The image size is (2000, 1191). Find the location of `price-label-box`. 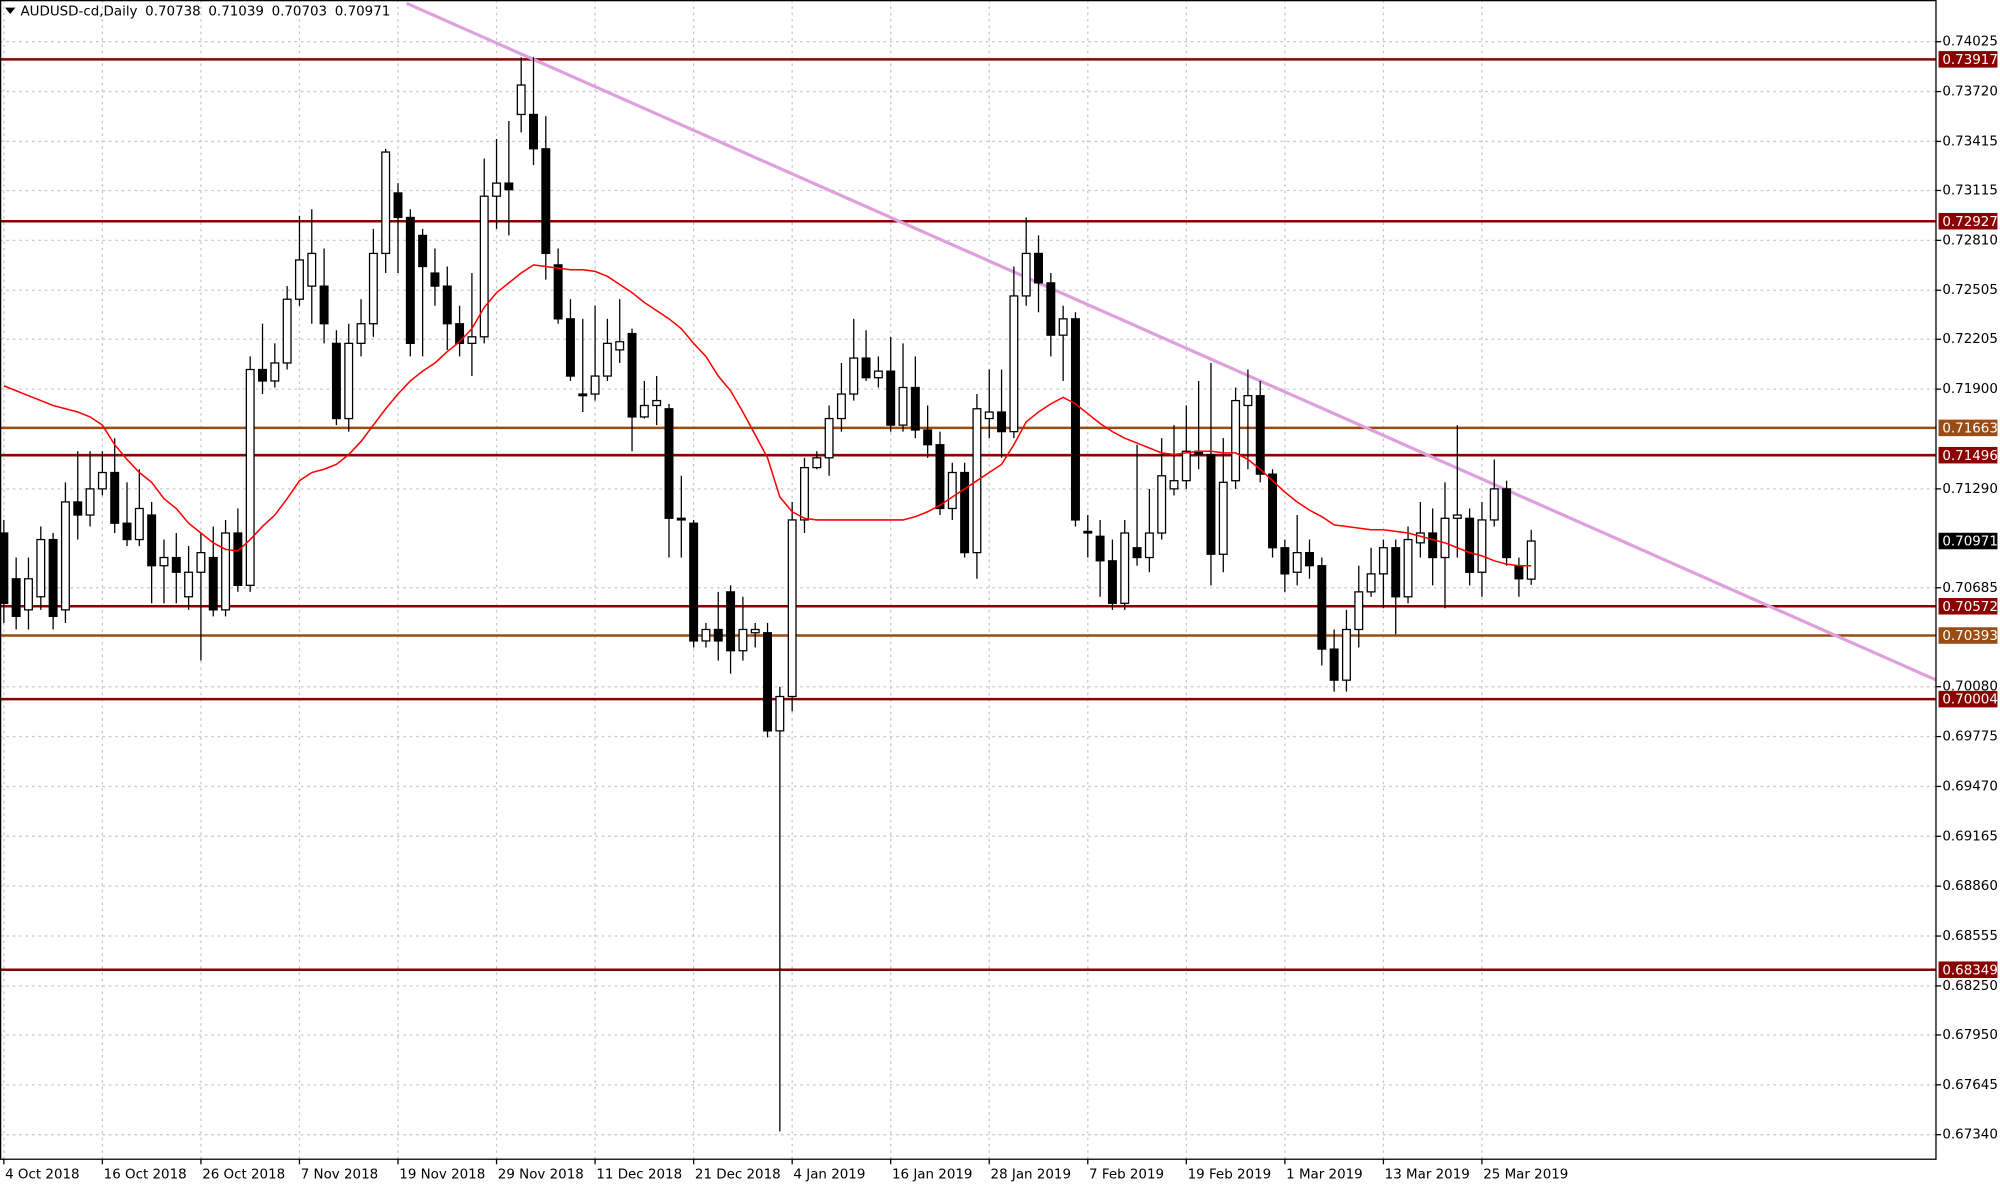

price-label-box is located at coordinates (1968, 541).